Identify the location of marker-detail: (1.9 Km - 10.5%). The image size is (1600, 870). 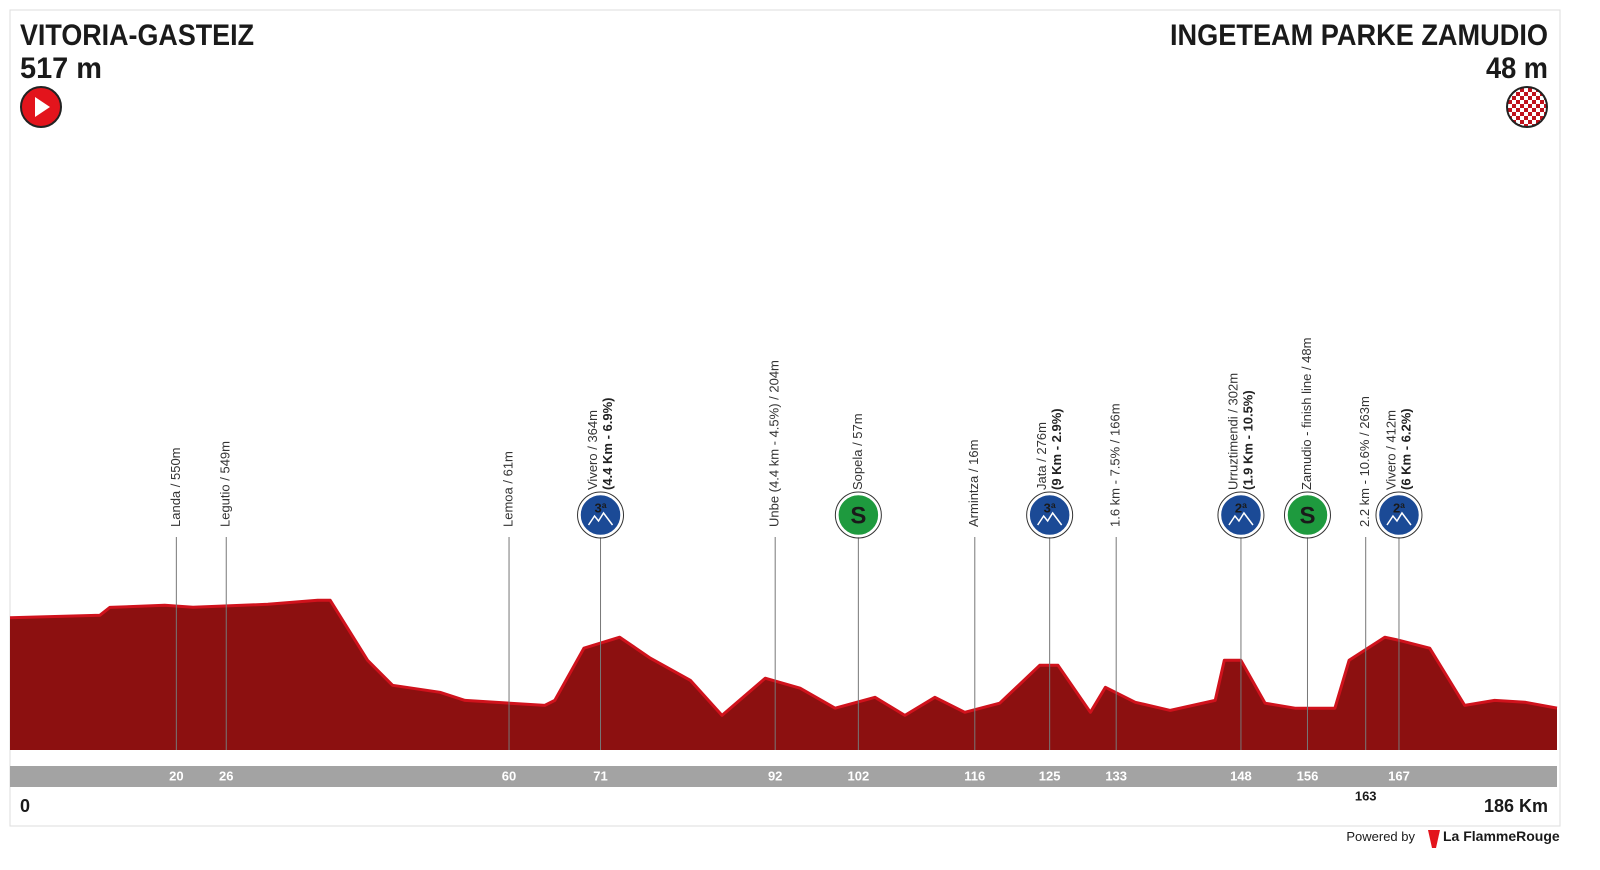
(1247, 440).